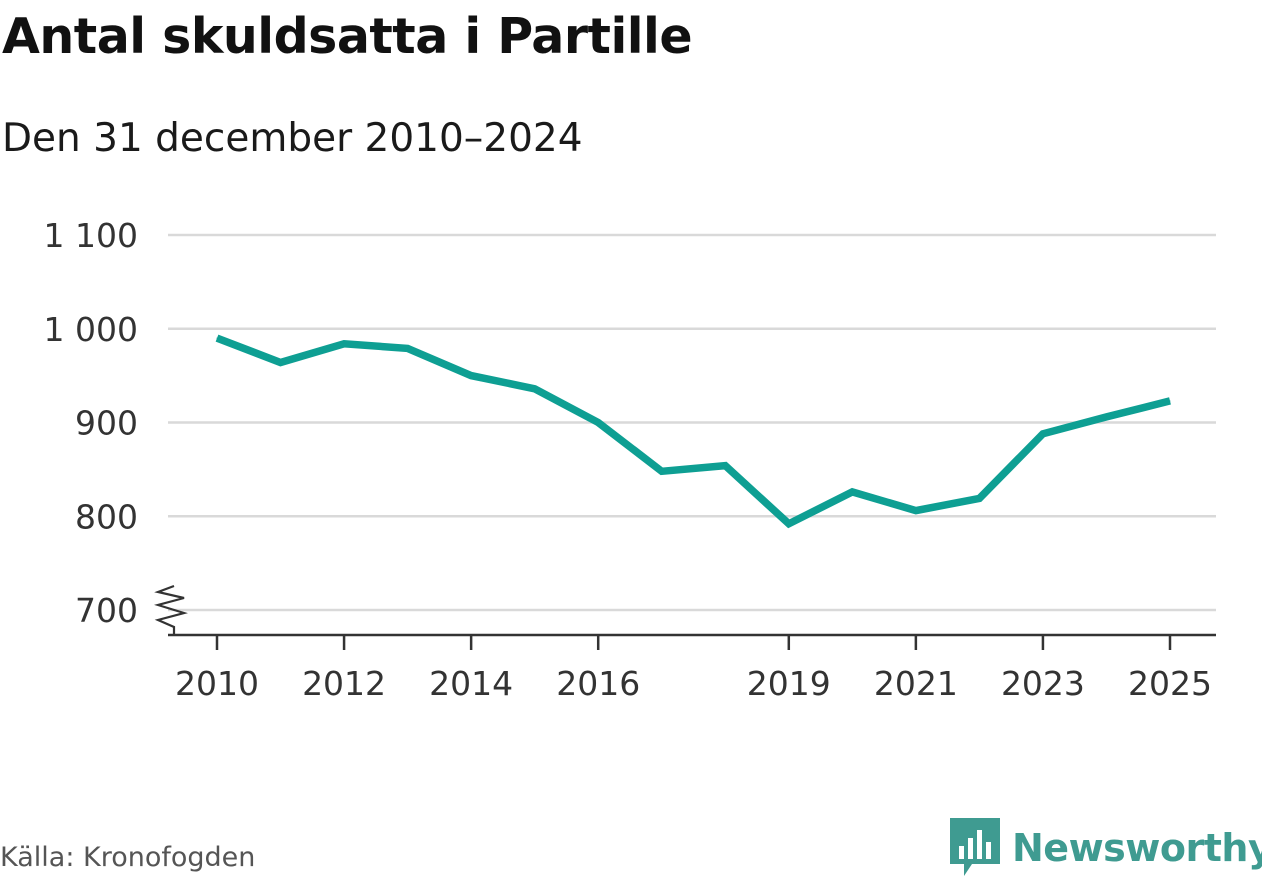  What do you see at coordinates (171, 609) in the screenshot?
I see `axis-break-icon` at bounding box center [171, 609].